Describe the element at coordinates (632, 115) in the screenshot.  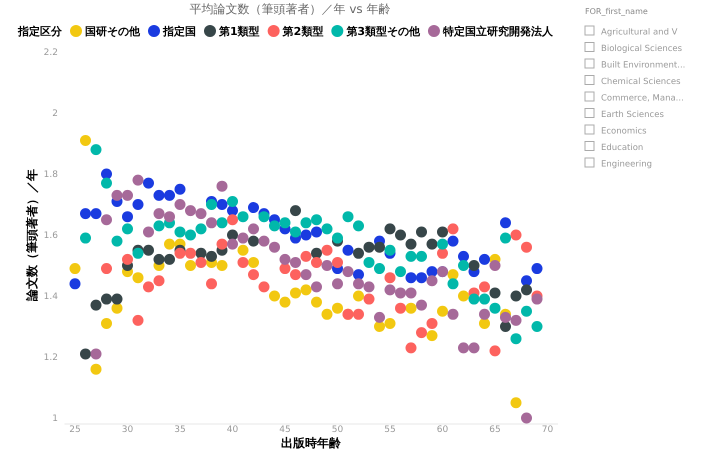
I see `text: Earth Sciences` at that location.